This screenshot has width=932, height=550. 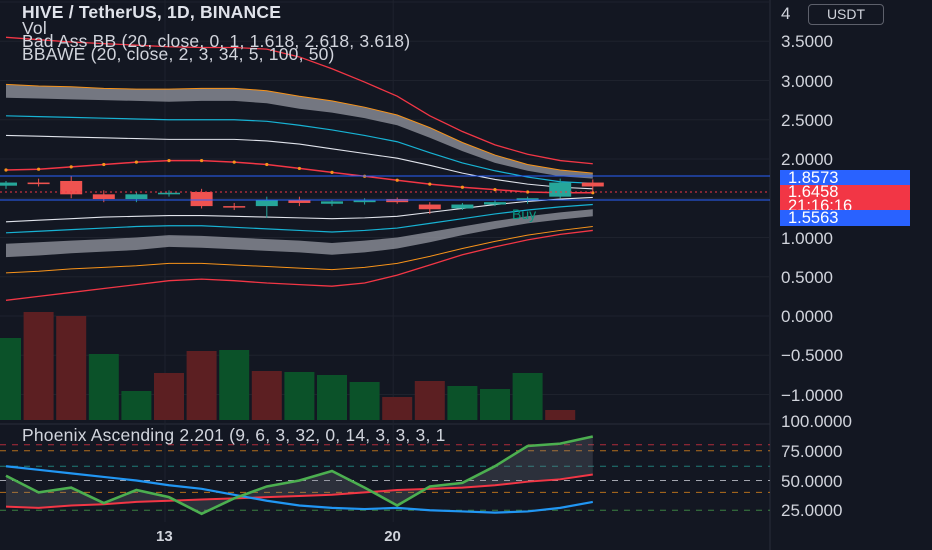 I want to click on oscillator-tick-label: 75.0000, so click(x=812, y=451).